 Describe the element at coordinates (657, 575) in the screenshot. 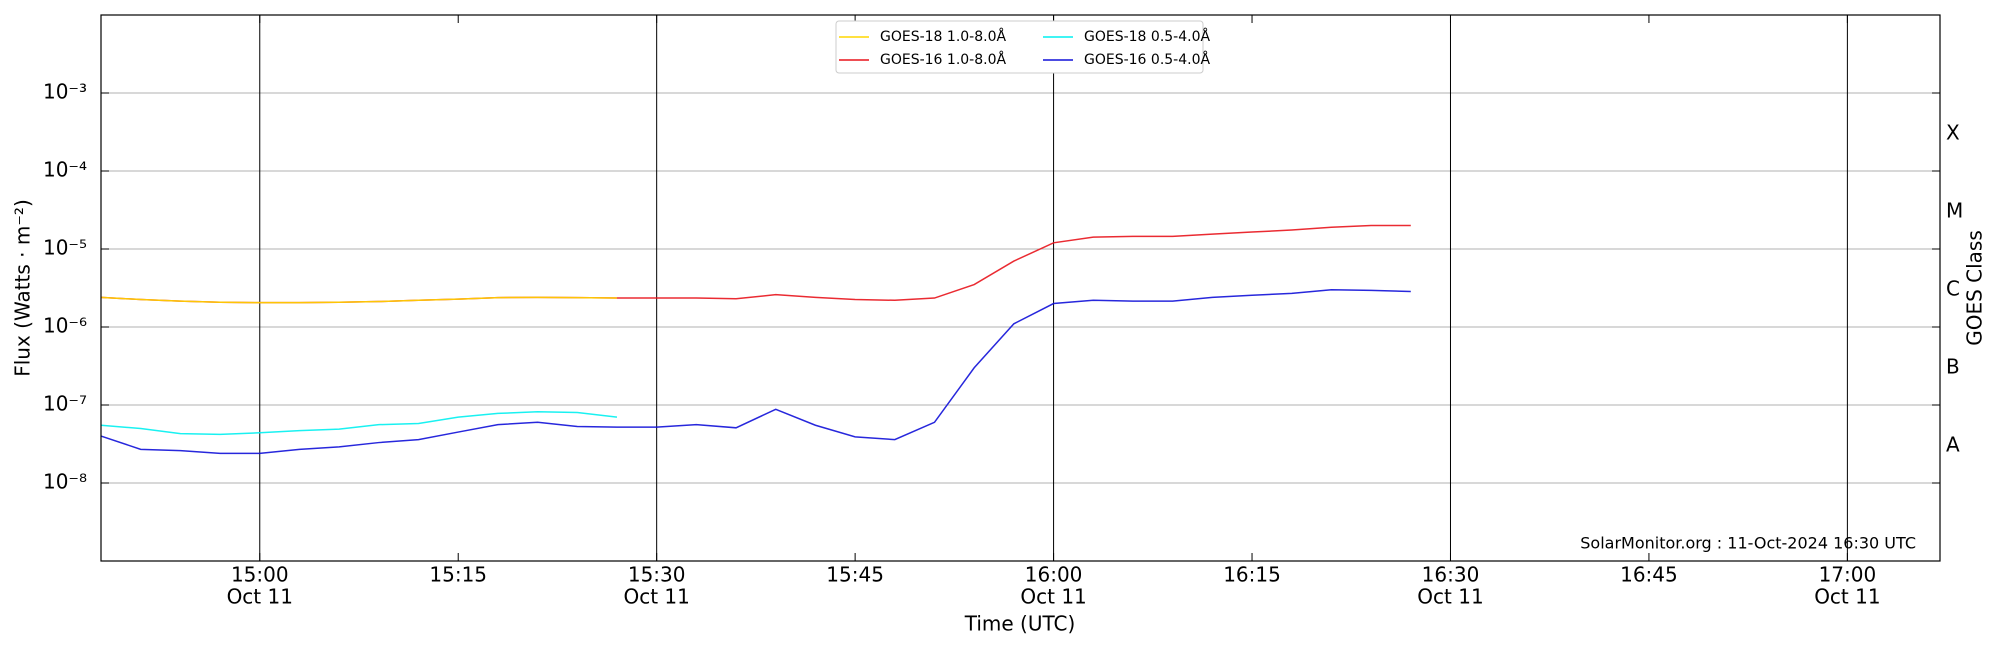

I see `x-tick-label: 15:30` at that location.